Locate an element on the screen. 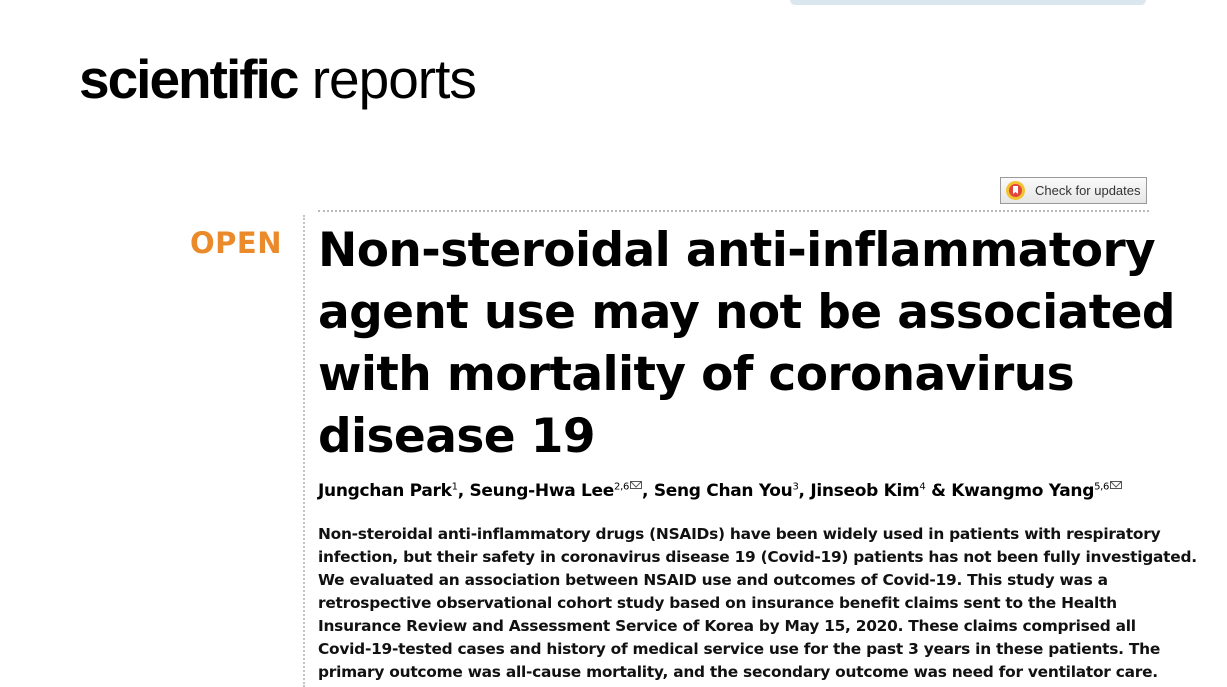  author-affiliation: 2,6 is located at coordinates (622, 487).